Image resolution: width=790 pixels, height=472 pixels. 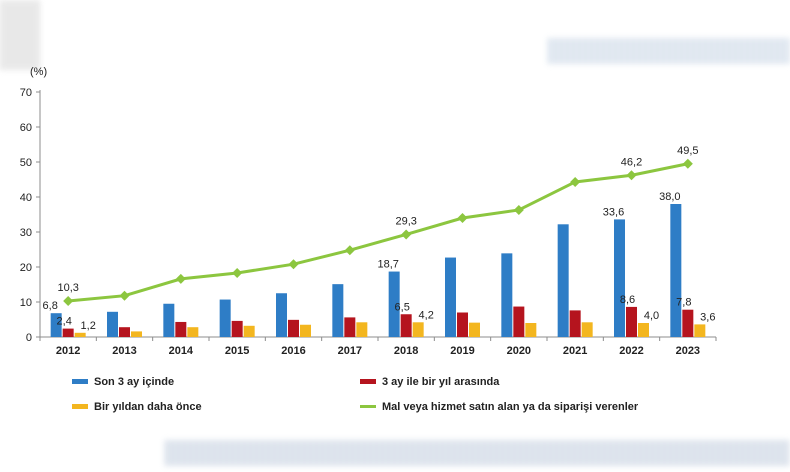 I want to click on x-tick-label: 2015, so click(x=237, y=351).